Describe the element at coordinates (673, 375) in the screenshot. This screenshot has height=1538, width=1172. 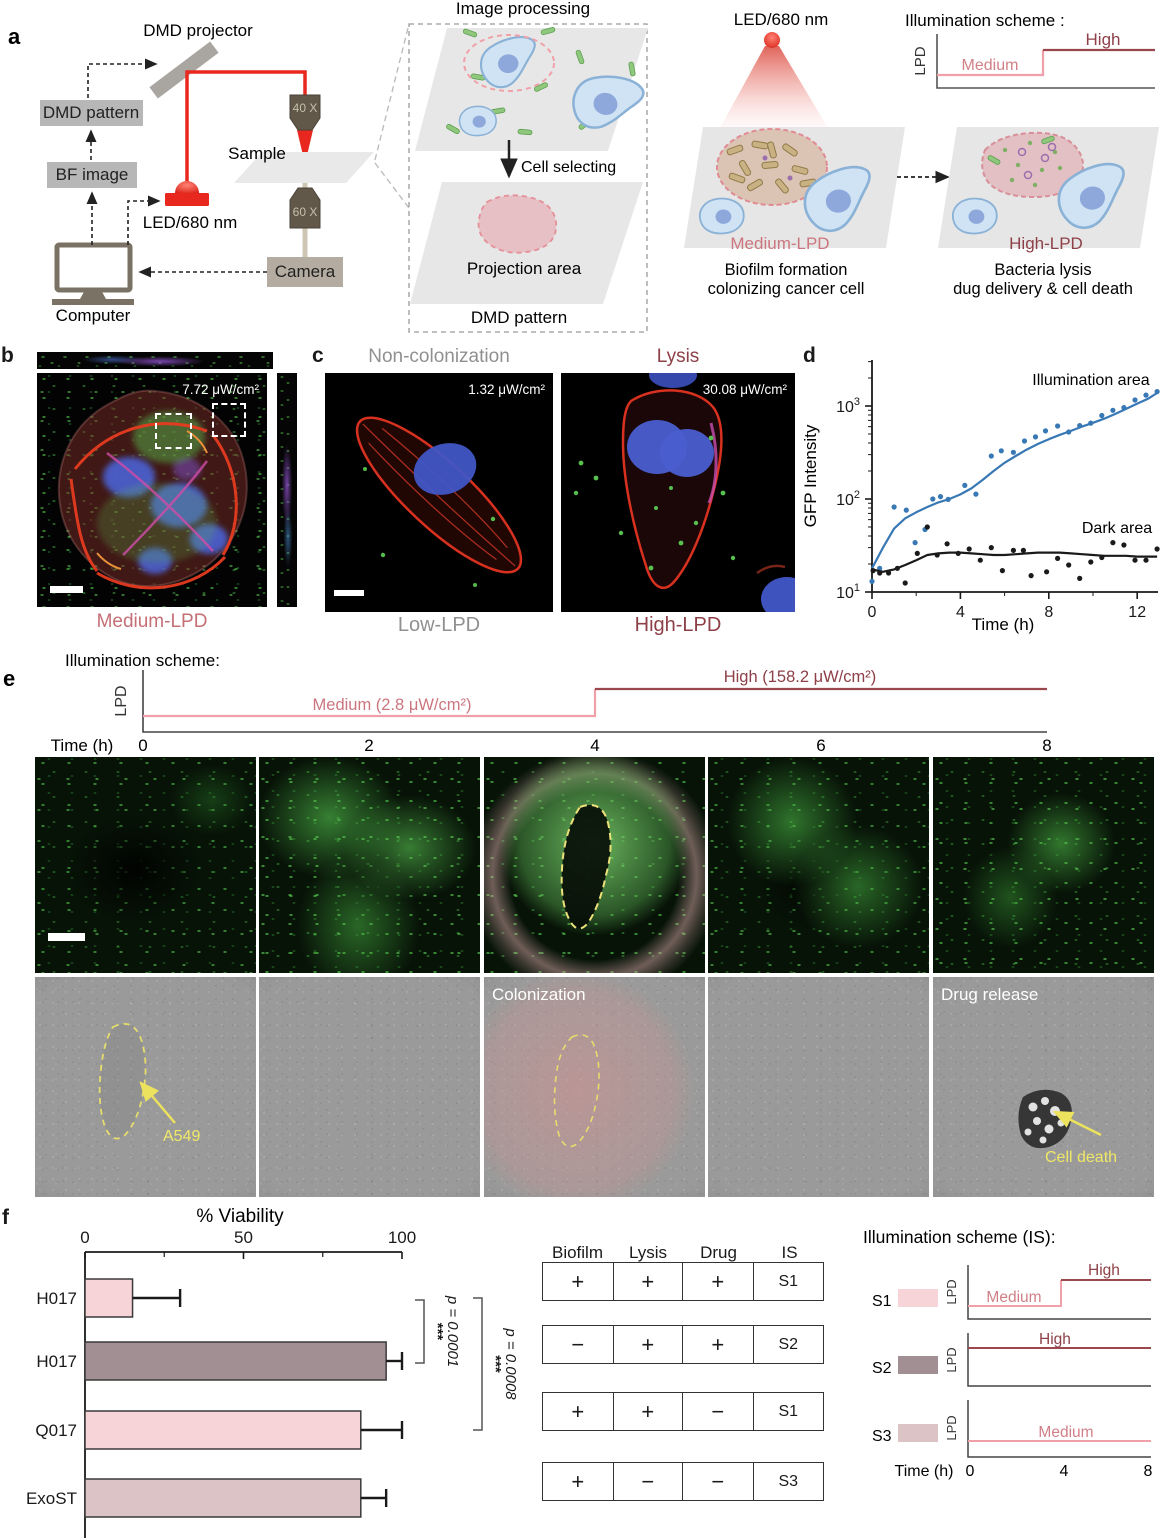
I see `nucleus-partial-top` at that location.